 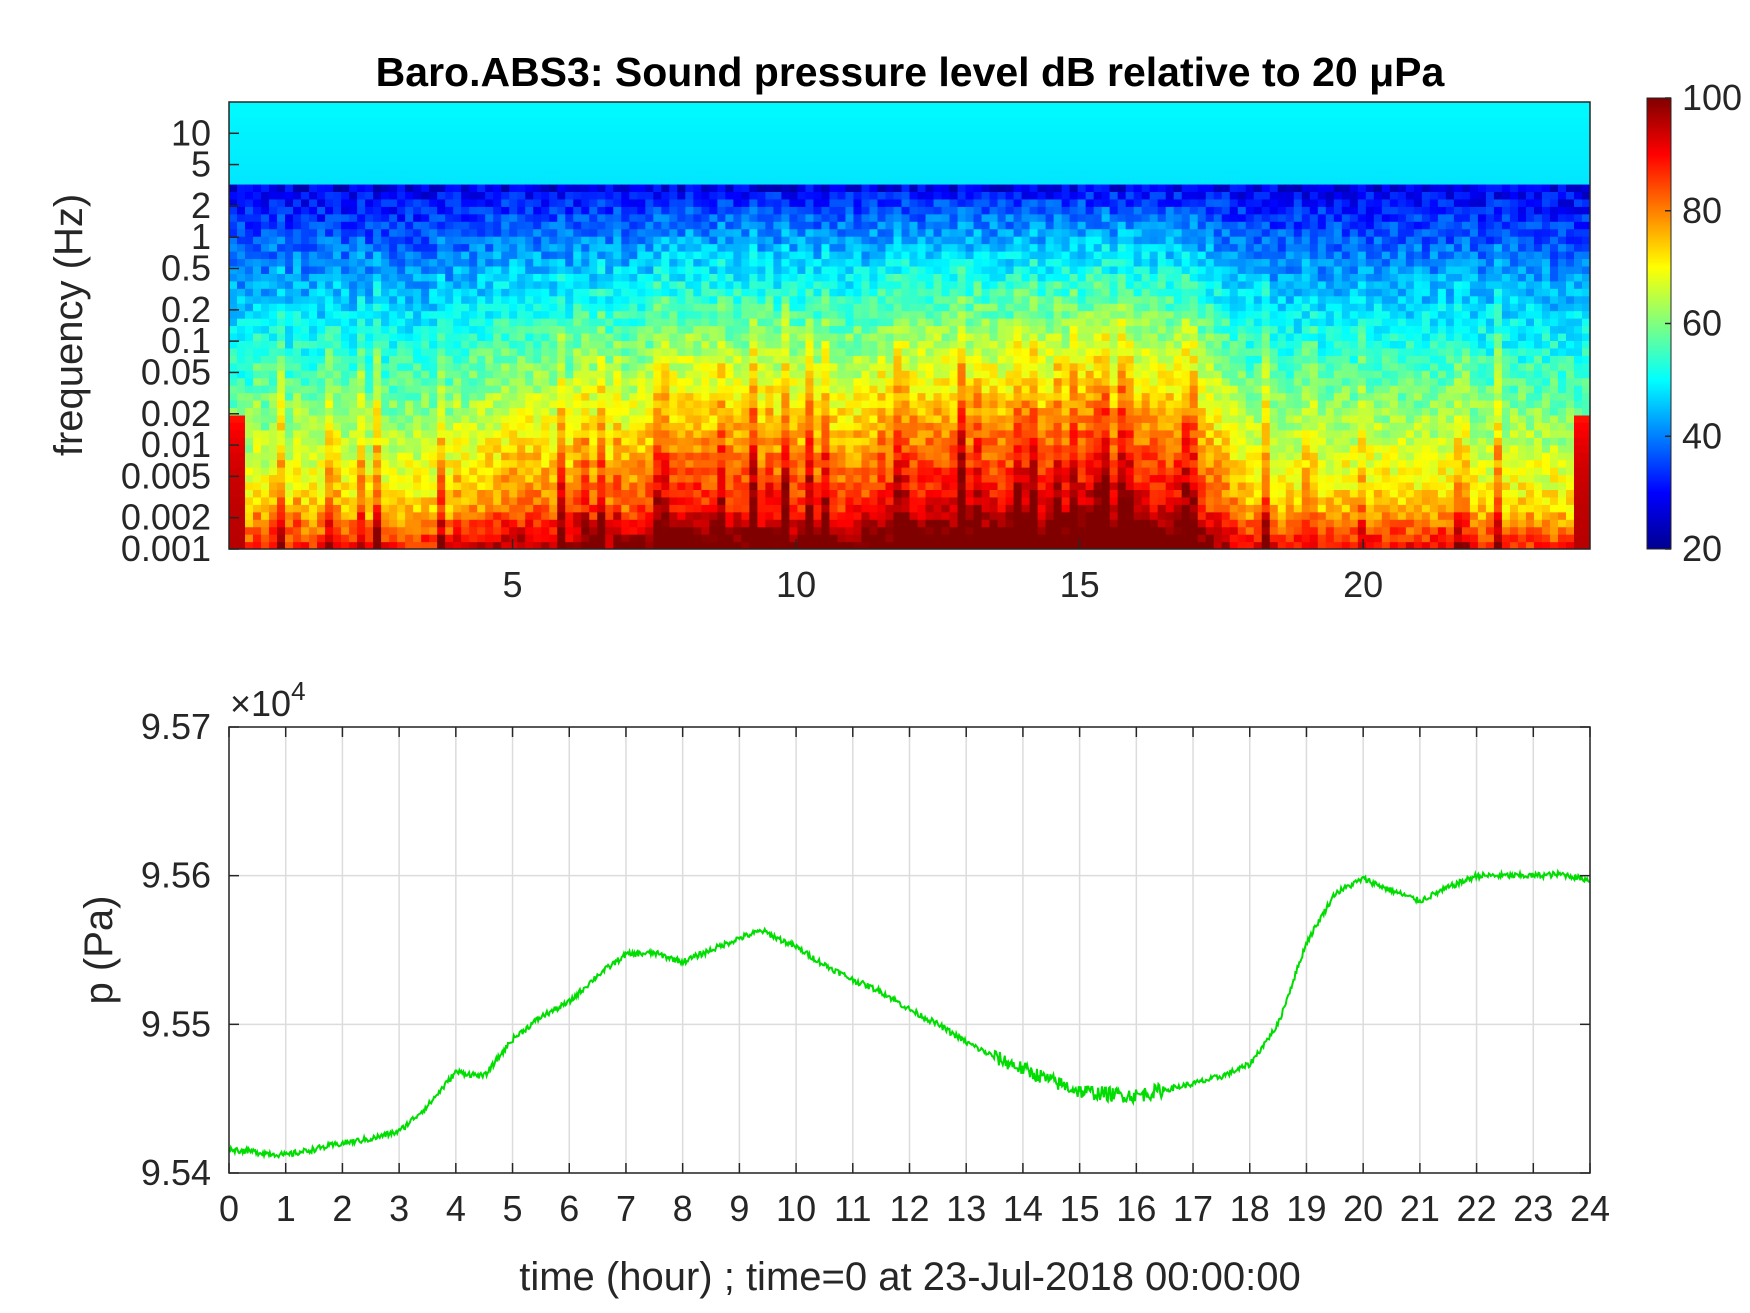 What do you see at coordinates (286, 1208) in the screenshot?
I see `pressure-x-tick-label: 1` at bounding box center [286, 1208].